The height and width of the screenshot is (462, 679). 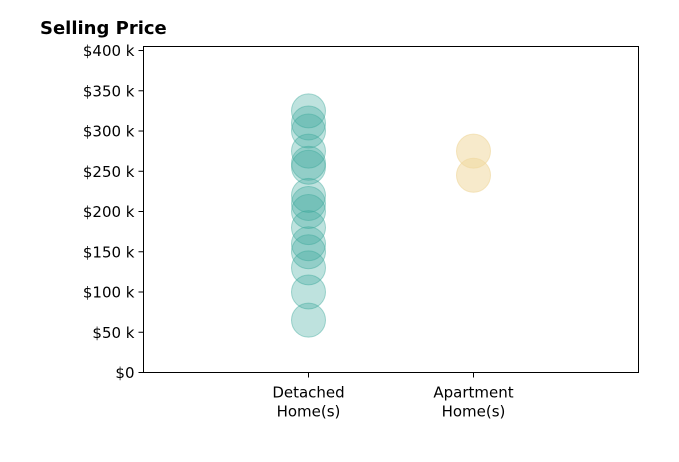 I want to click on y-tick-label: $400 k, so click(x=109, y=51).